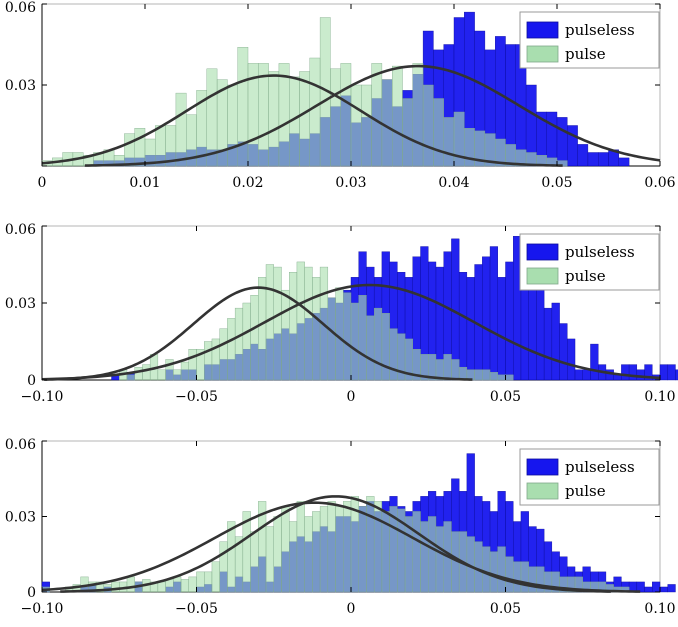 The height and width of the screenshot is (627, 678). I want to click on x-tick-label: −0.10, so click(42, 397).